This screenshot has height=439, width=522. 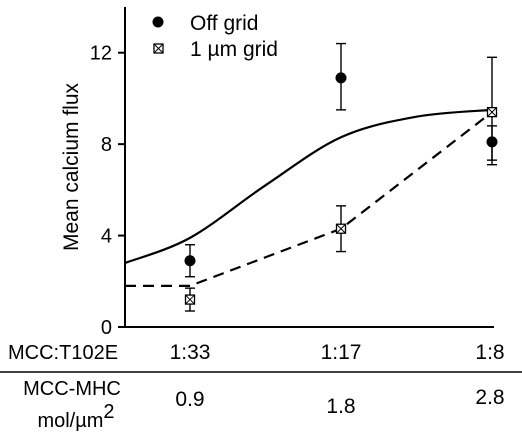 What do you see at coordinates (190, 352) in the screenshot?
I see `row1-value-1: 1:33` at bounding box center [190, 352].